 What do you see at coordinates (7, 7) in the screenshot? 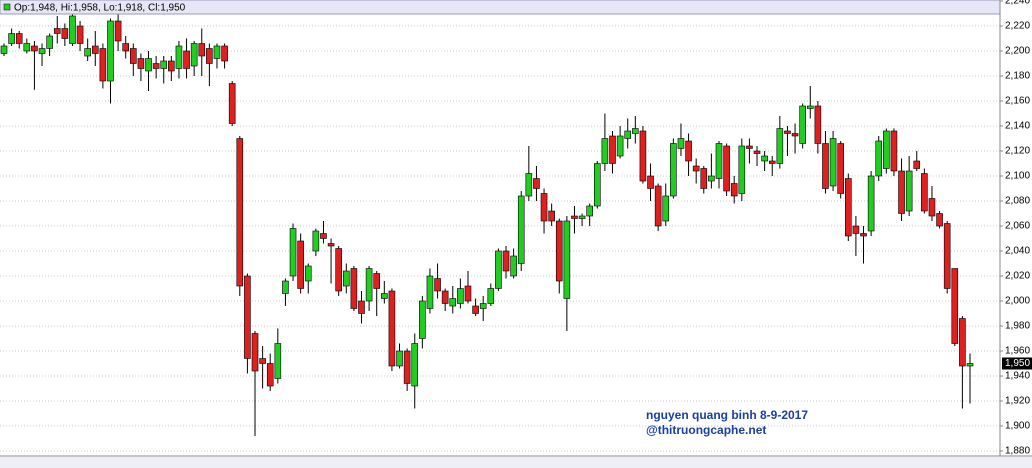
I see `info-icon` at bounding box center [7, 7].